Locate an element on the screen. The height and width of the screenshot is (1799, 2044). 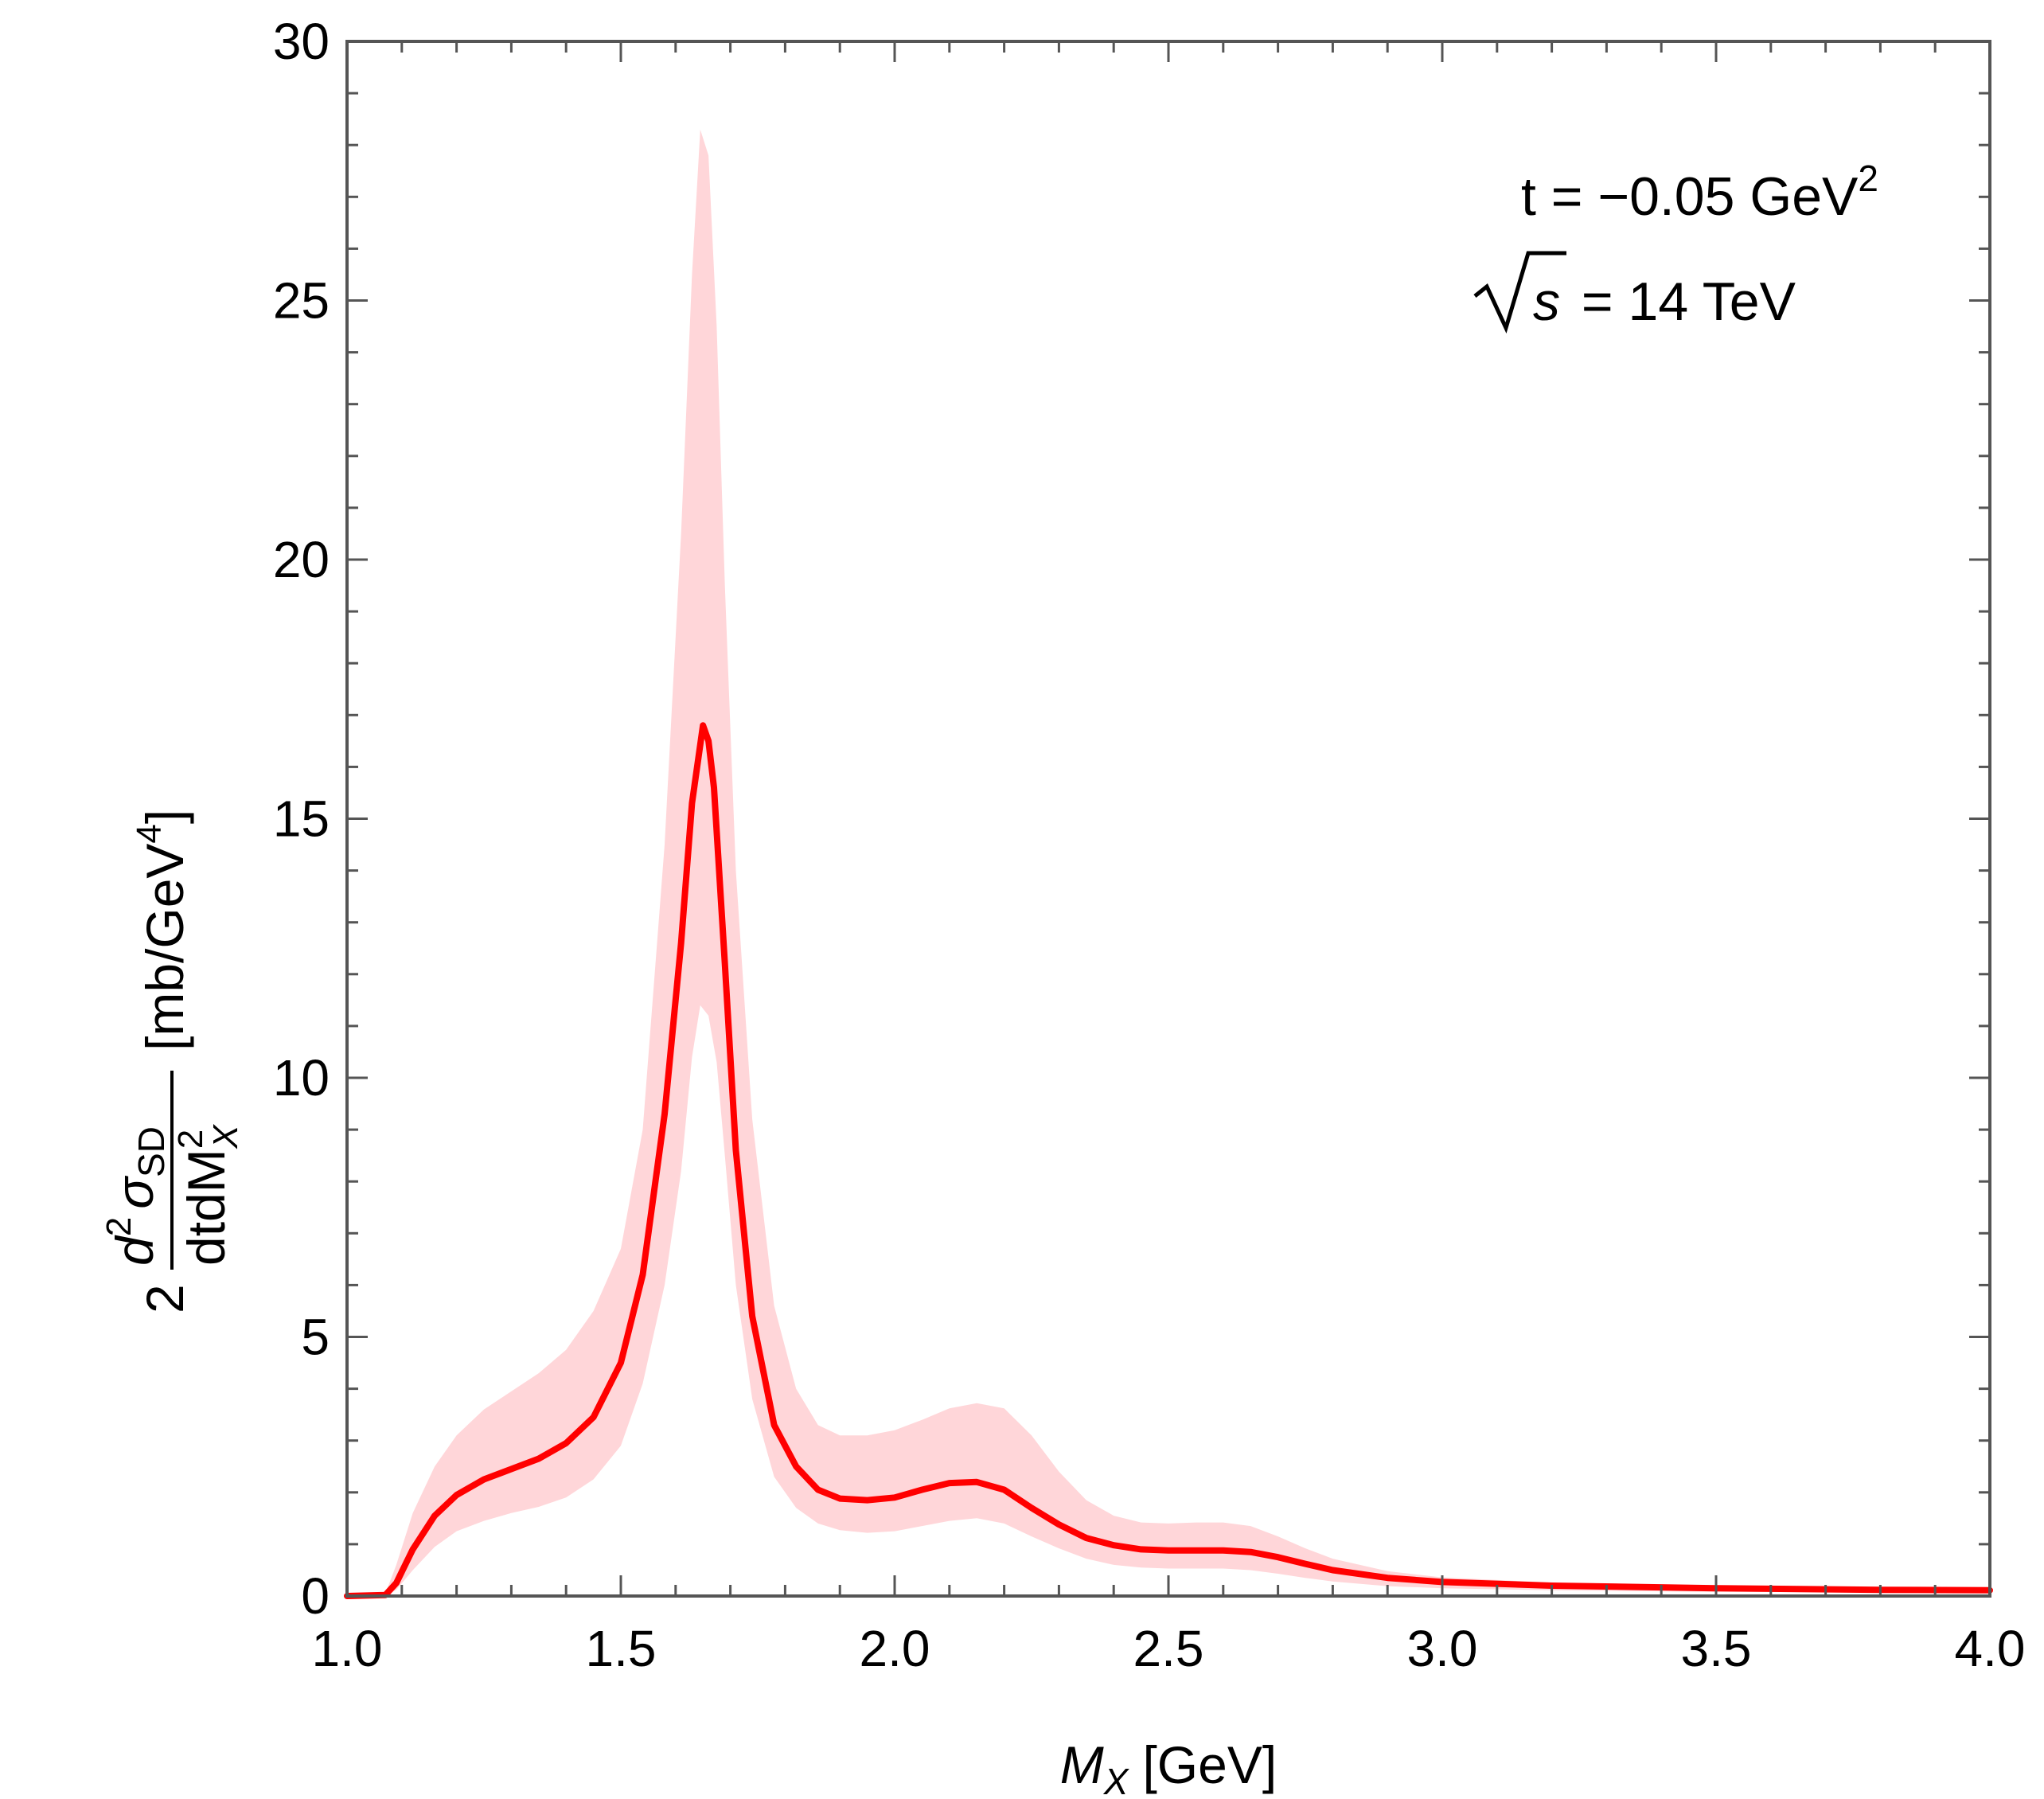
x-axis-symbol: M is located at coordinates (1082, 1764).